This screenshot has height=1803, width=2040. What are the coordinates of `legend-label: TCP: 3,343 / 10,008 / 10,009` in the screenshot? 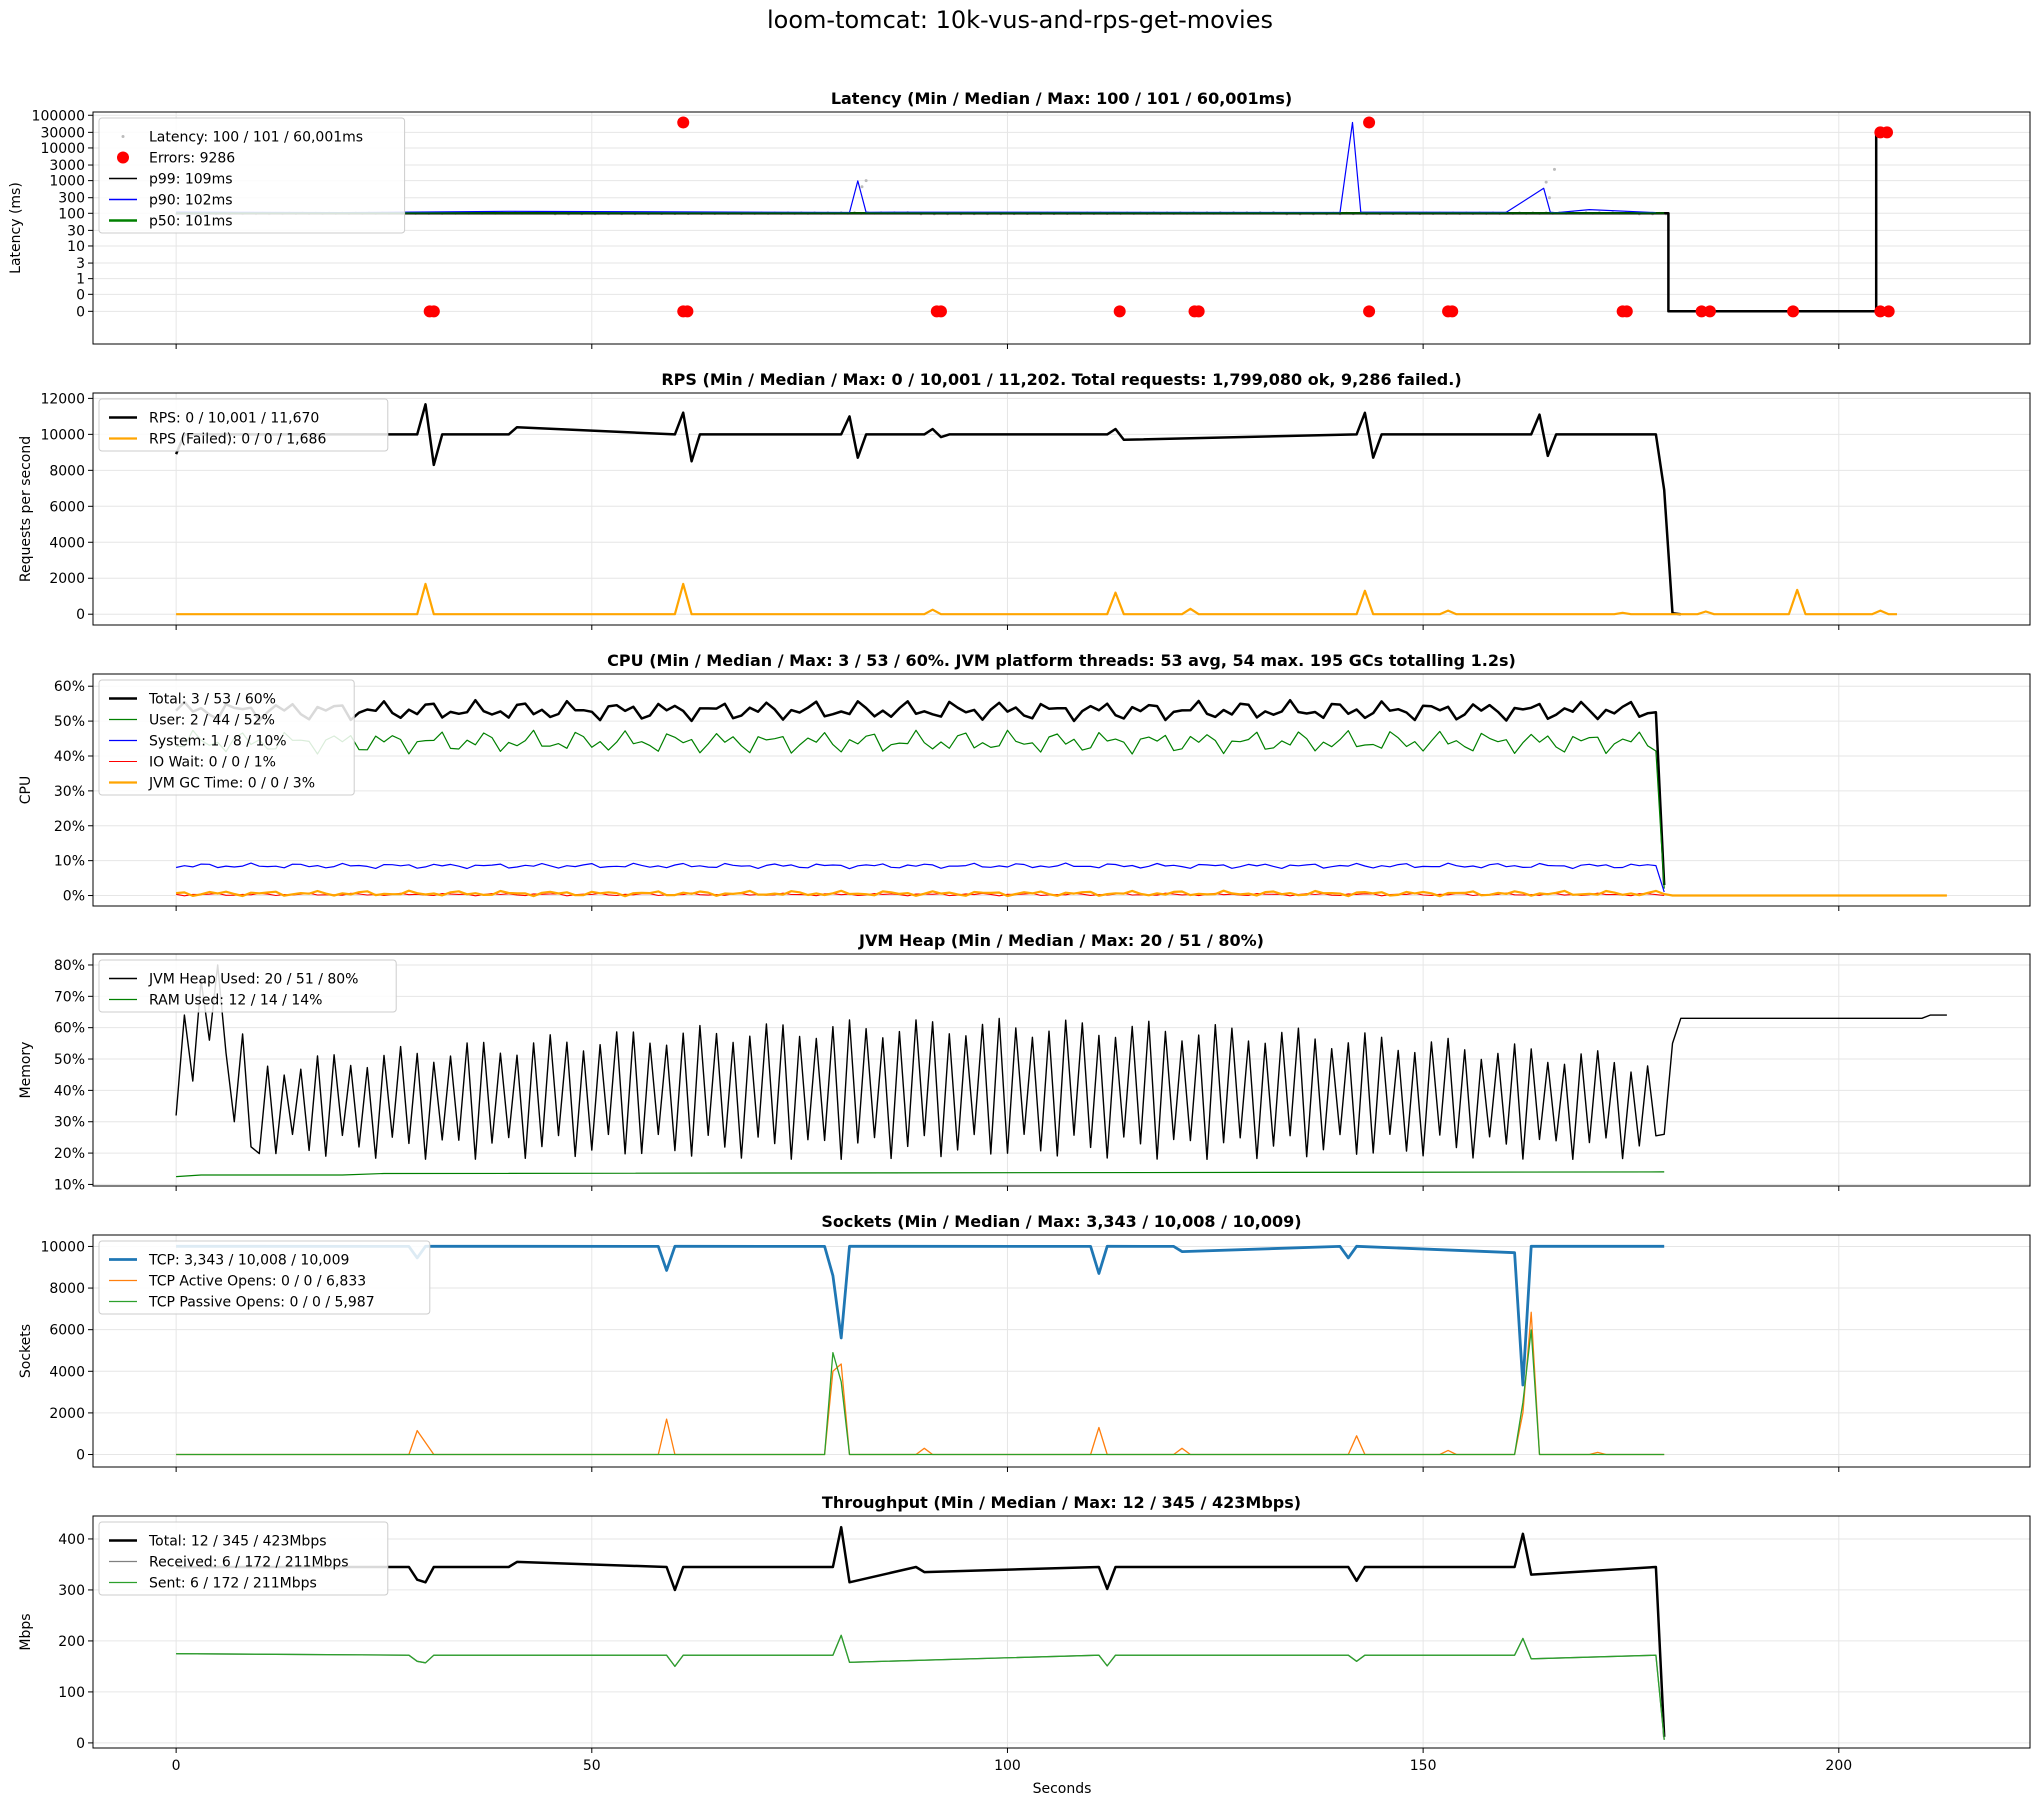 It's located at (248, 1261).